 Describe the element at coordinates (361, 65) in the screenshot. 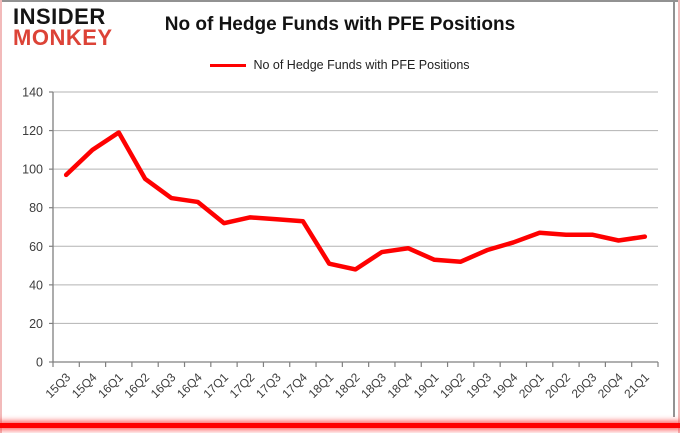

I see `legend-label: No of Hedge Funds with PFE Positions` at that location.